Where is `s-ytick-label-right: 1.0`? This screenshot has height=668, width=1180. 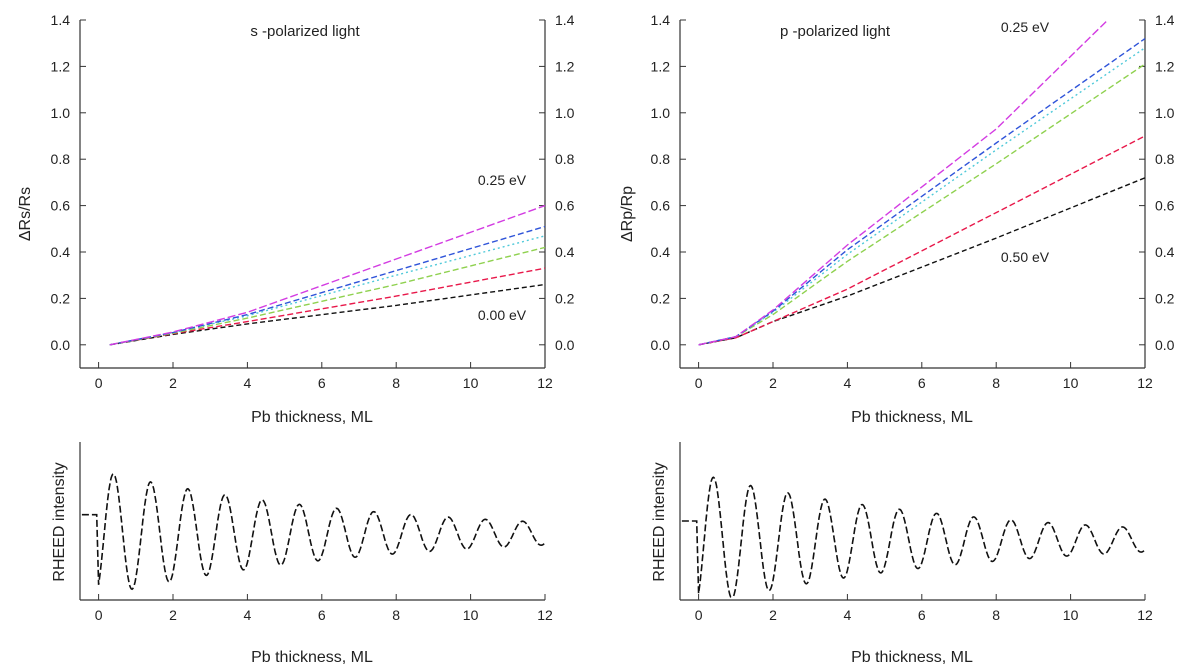 s-ytick-label-right: 1.0 is located at coordinates (565, 113).